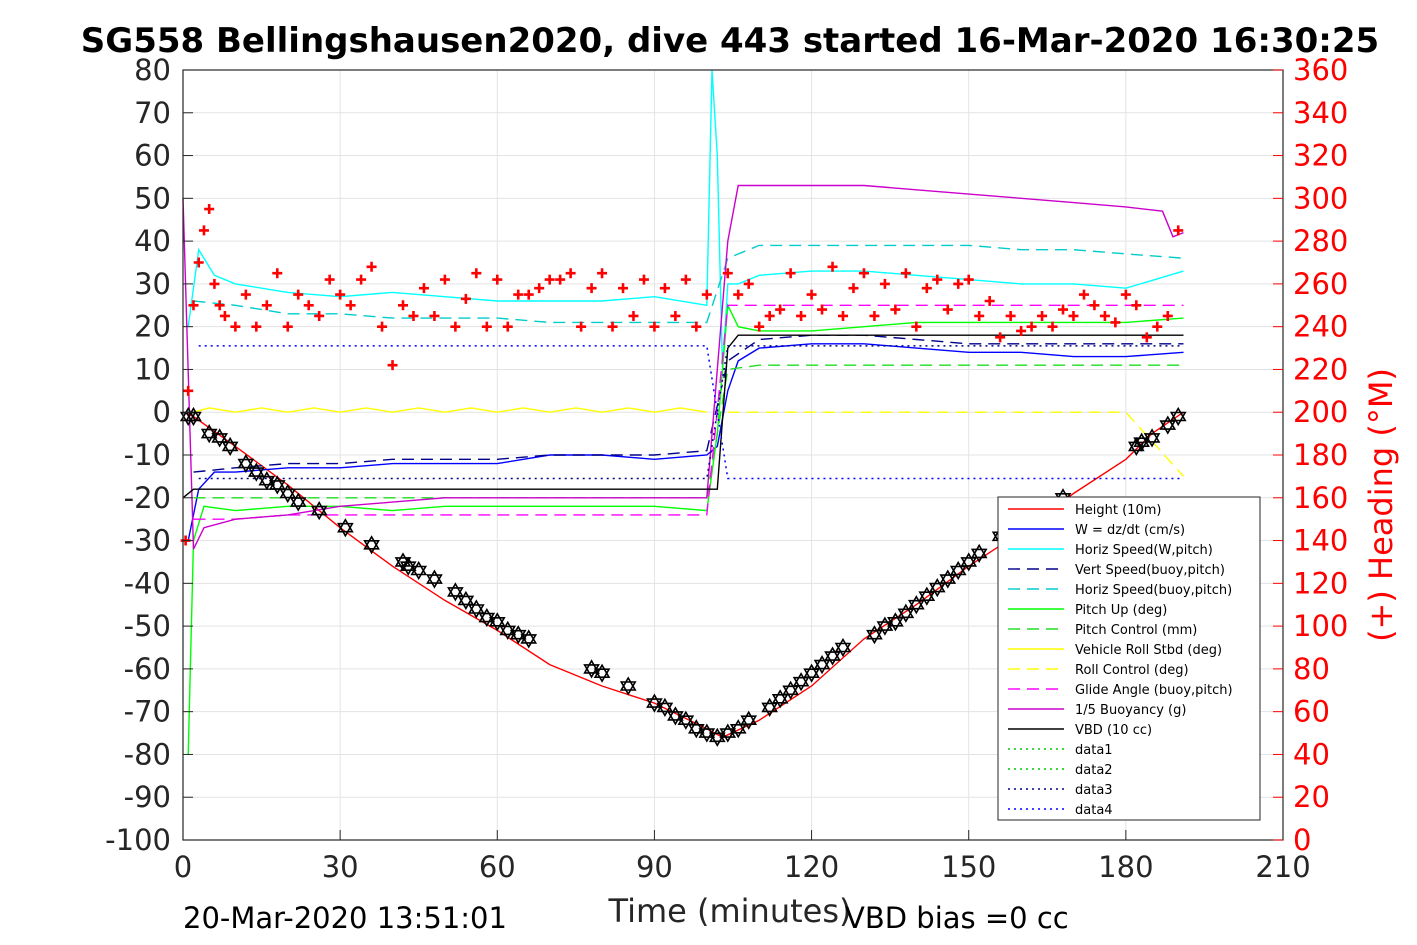 This screenshot has height=945, width=1417. What do you see at coordinates (147, 583) in the screenshot?
I see `y-left-tick-label: -40` at bounding box center [147, 583].